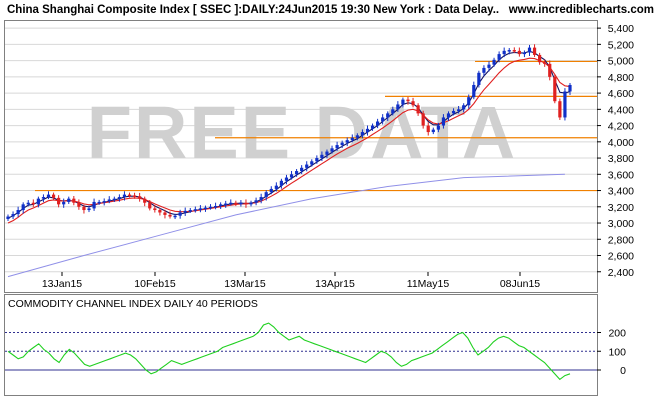  I want to click on date-tick-label: 13Jan15, so click(62, 284).